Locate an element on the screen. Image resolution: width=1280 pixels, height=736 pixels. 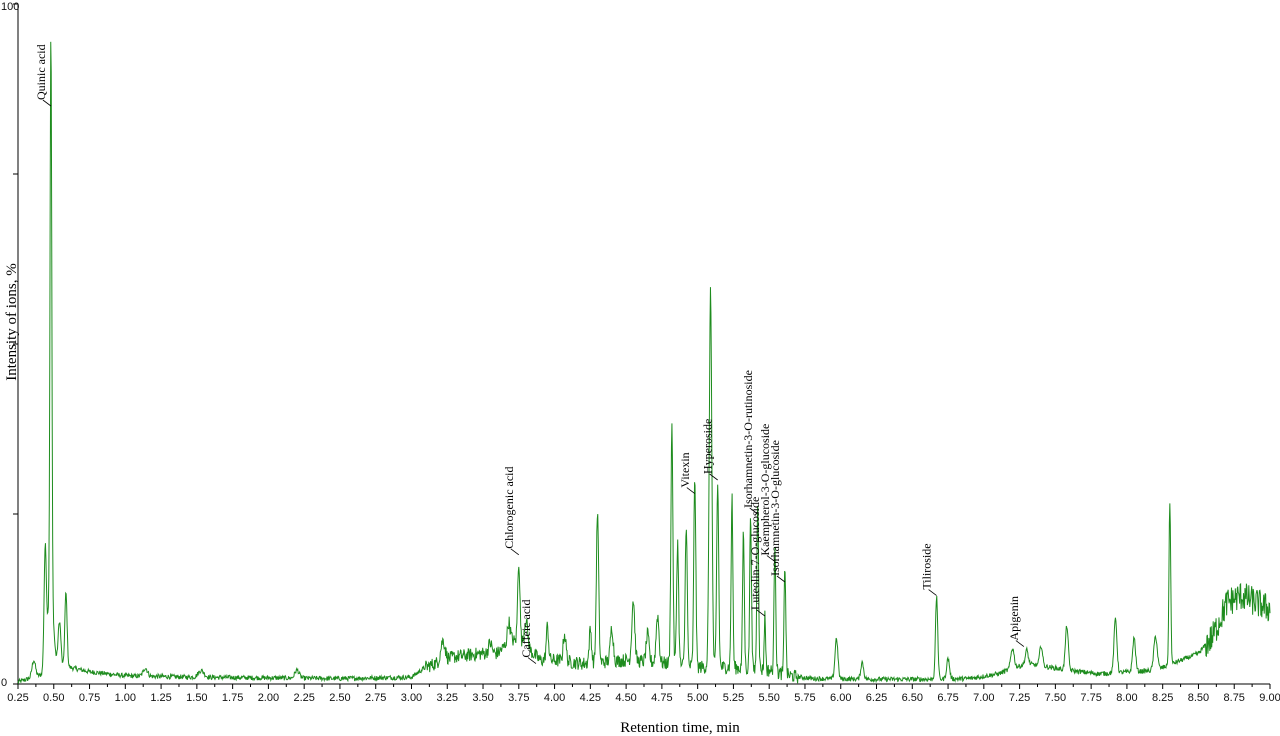
x-tick-label: 8.25 is located at coordinates (1162, 698).